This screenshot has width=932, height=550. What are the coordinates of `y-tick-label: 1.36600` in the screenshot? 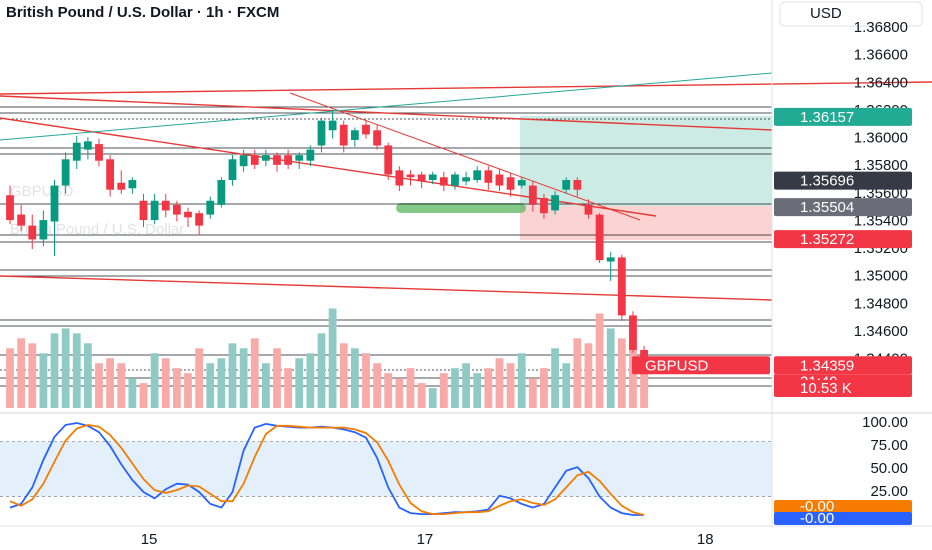 It's located at (881, 55).